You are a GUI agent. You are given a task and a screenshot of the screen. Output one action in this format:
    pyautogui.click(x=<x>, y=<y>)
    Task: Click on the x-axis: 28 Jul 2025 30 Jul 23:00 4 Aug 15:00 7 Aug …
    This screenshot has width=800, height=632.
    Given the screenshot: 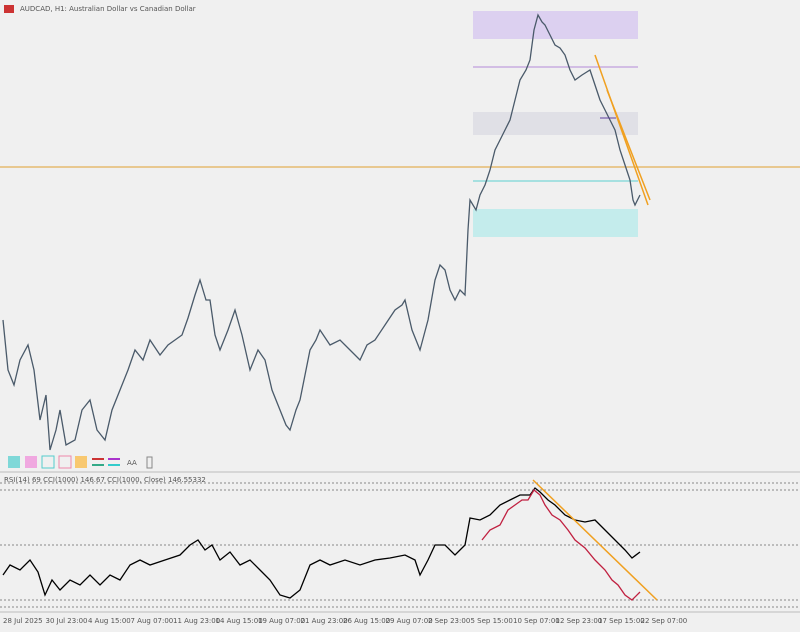 What is the action you would take?
    pyautogui.click(x=345, y=621)
    